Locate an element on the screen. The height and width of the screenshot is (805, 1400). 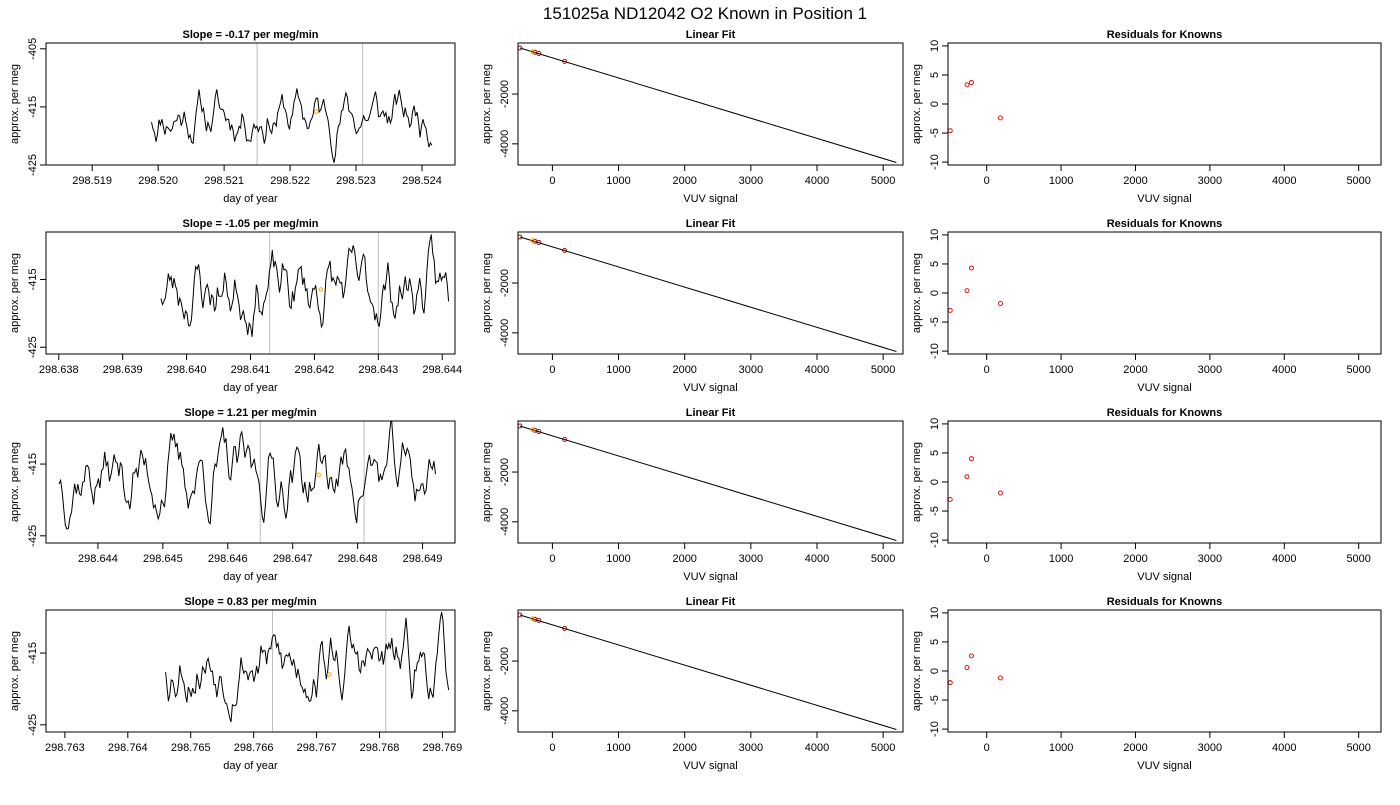
y-tick-label: -425 is located at coordinates (33, 536).